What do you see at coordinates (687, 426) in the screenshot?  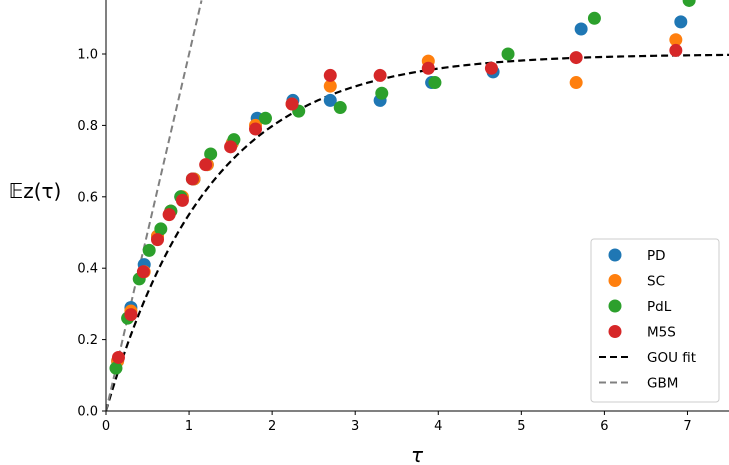 I see `x-tick-label: 7` at bounding box center [687, 426].